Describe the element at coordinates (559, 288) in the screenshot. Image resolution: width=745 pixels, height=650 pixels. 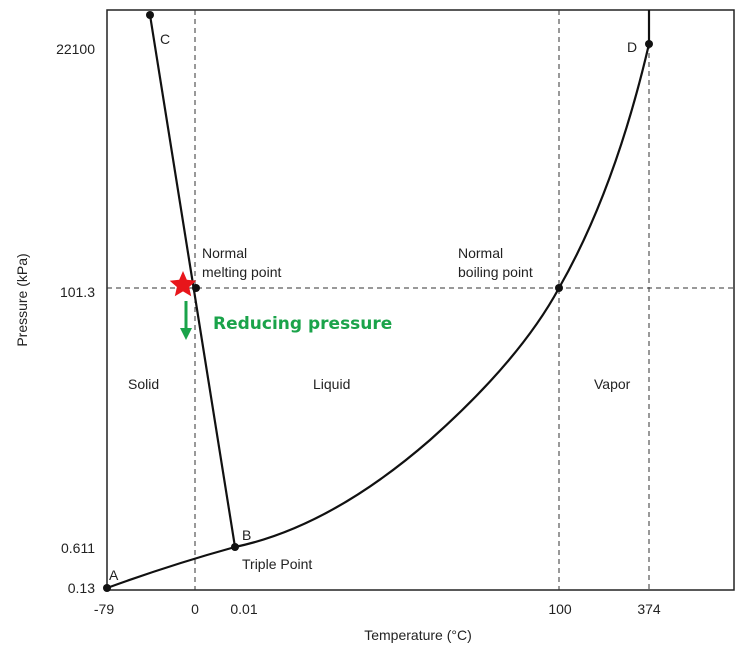
I see `normal-boiling-dot` at that location.